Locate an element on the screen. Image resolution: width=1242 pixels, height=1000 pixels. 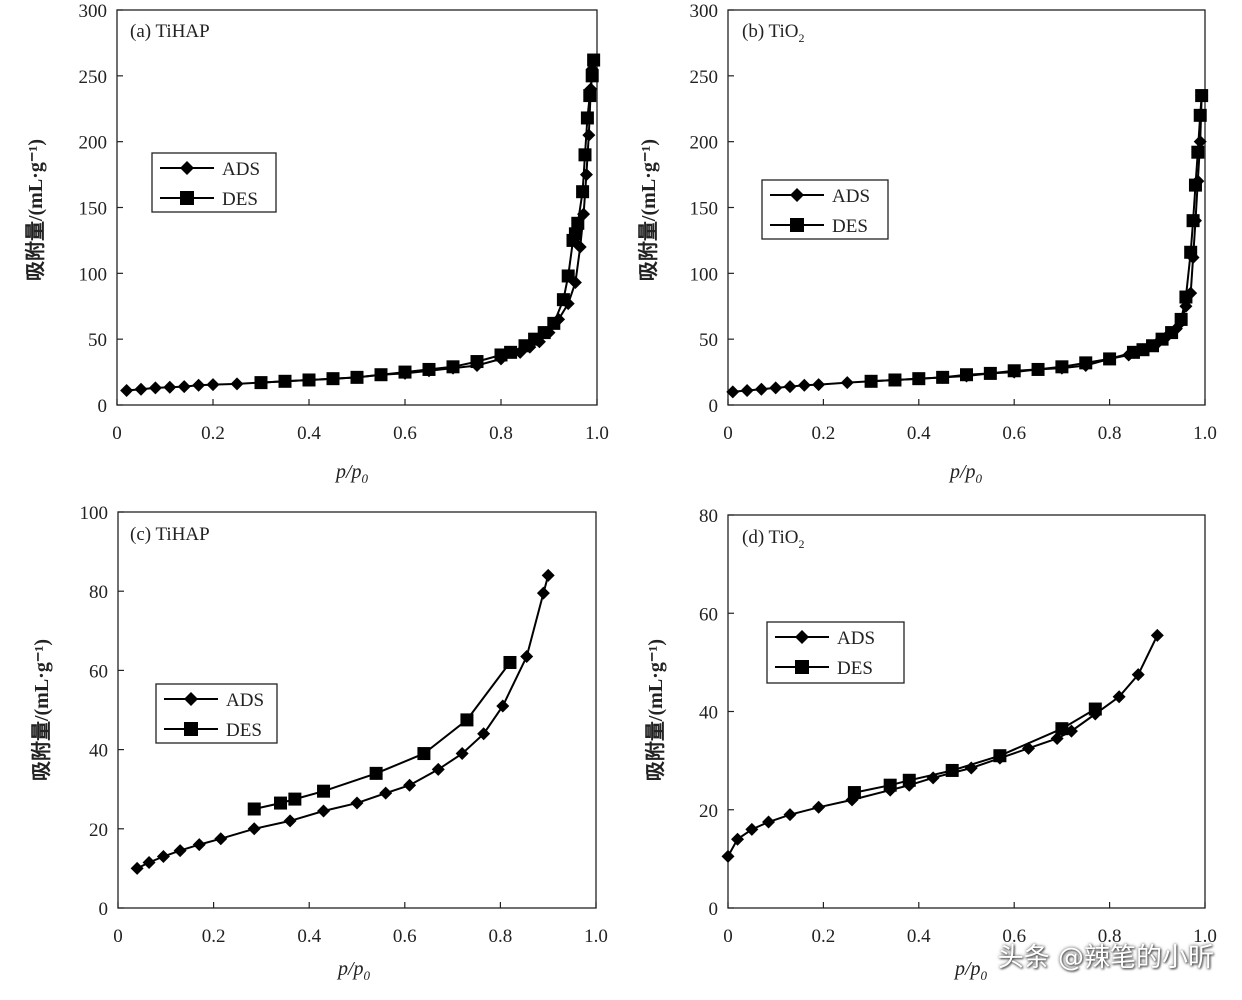
panel-title-main: (b) TiO is located at coordinates (770, 31).